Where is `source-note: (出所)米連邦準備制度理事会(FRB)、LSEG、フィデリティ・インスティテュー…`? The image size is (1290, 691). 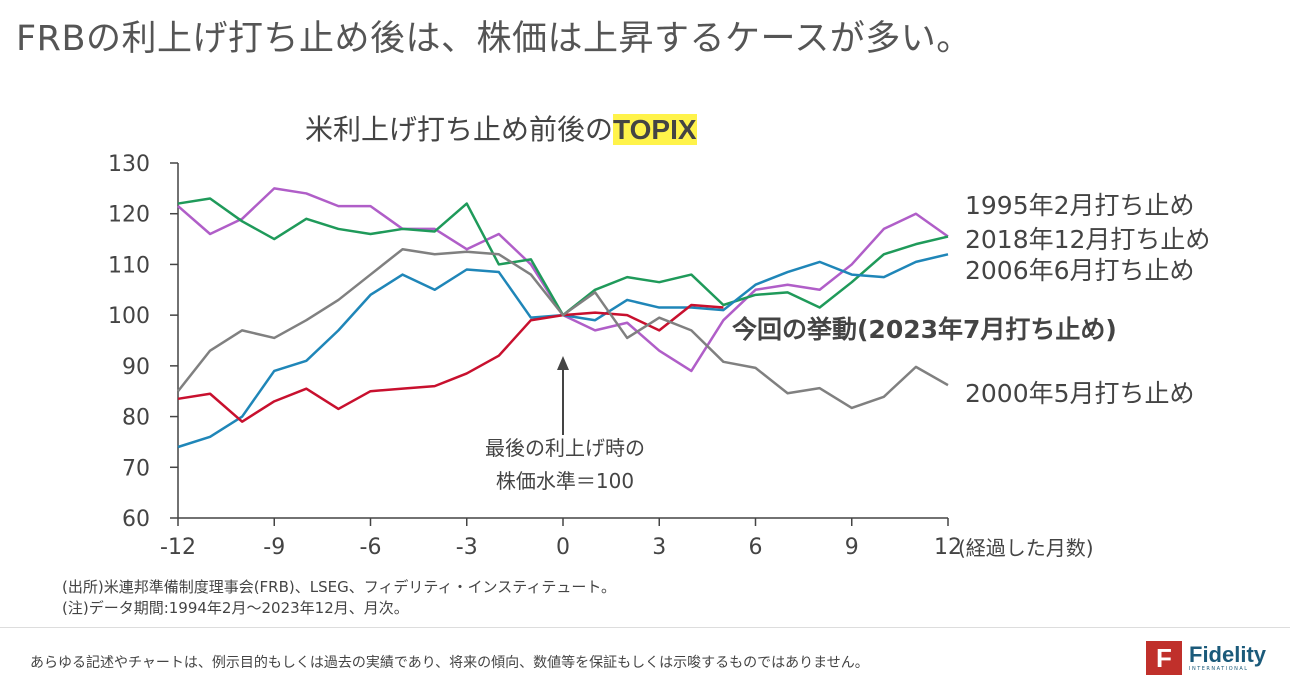
source-note: (出所)米連邦準備制度理事会(FRB)、LSEG、フィデリティ・インスティテュー… is located at coordinates (339, 587).